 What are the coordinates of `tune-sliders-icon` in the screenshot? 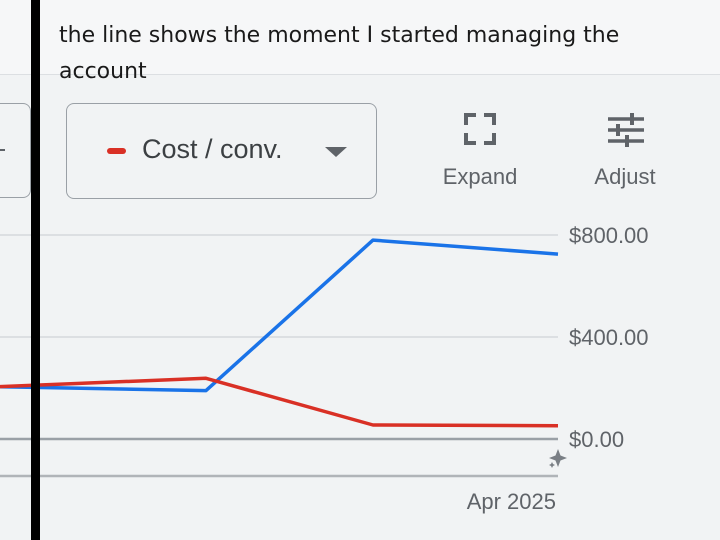 It's located at (626, 130).